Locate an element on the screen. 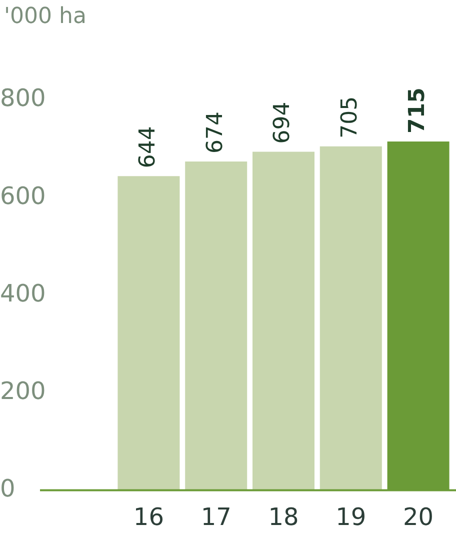  data-label: 694 is located at coordinates (283, 123).